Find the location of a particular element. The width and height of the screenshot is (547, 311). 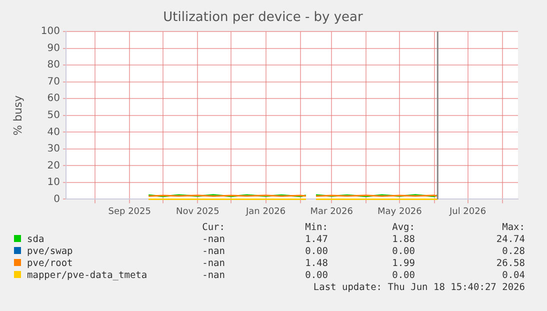

y-tick-label: 80 is located at coordinates (53, 65).